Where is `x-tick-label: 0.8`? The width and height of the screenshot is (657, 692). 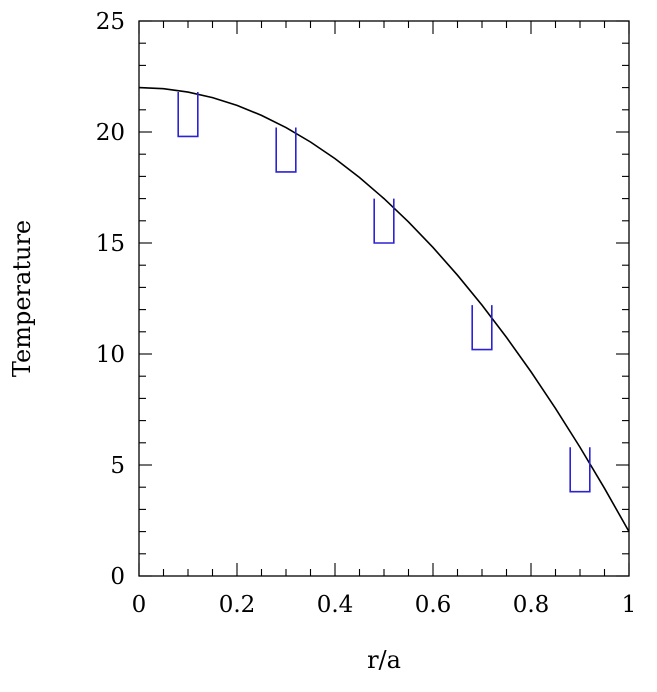 x-tick-label: 0.8 is located at coordinates (531, 605).